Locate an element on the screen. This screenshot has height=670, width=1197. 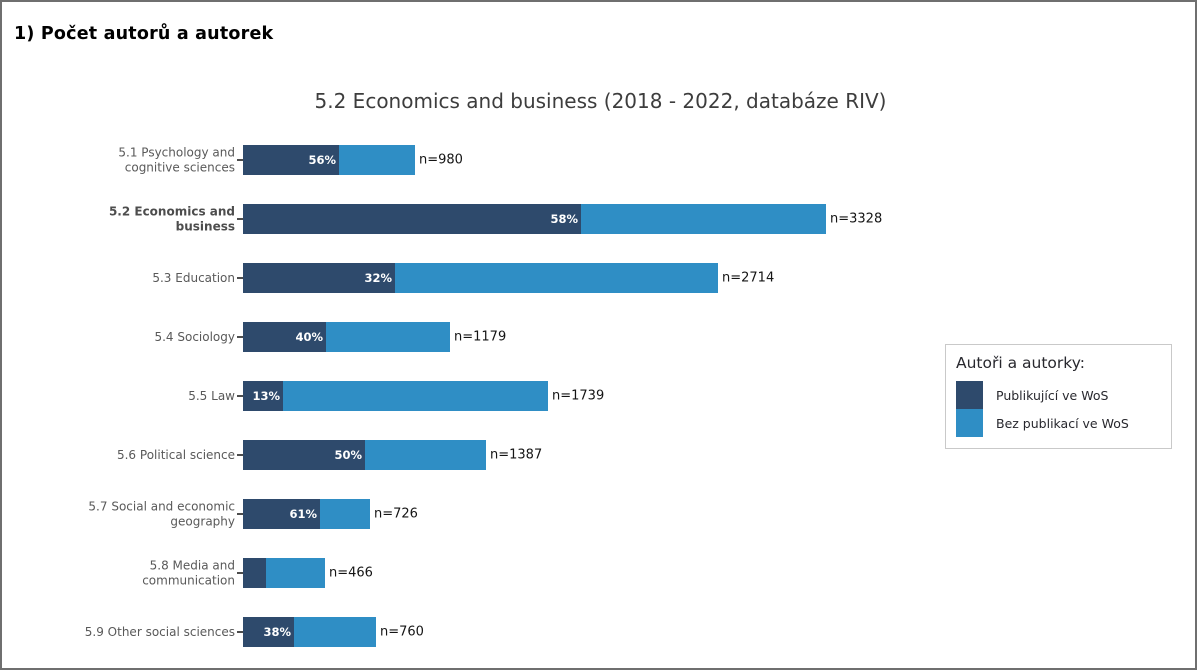
category-label: 5.3 Education is located at coordinates (193, 277).